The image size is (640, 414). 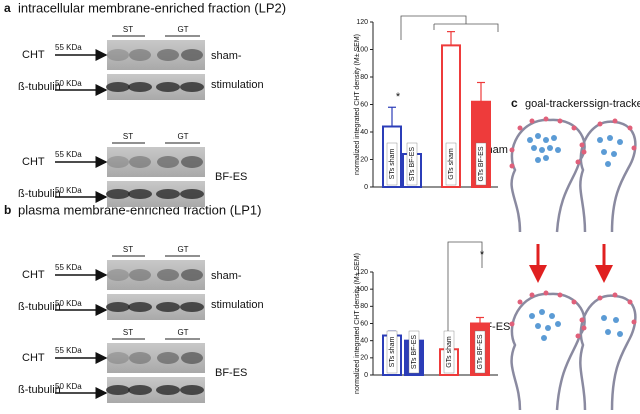 What do you see at coordinates (7, 8) in the screenshot?
I see `panel-letter: a` at bounding box center [7, 8].